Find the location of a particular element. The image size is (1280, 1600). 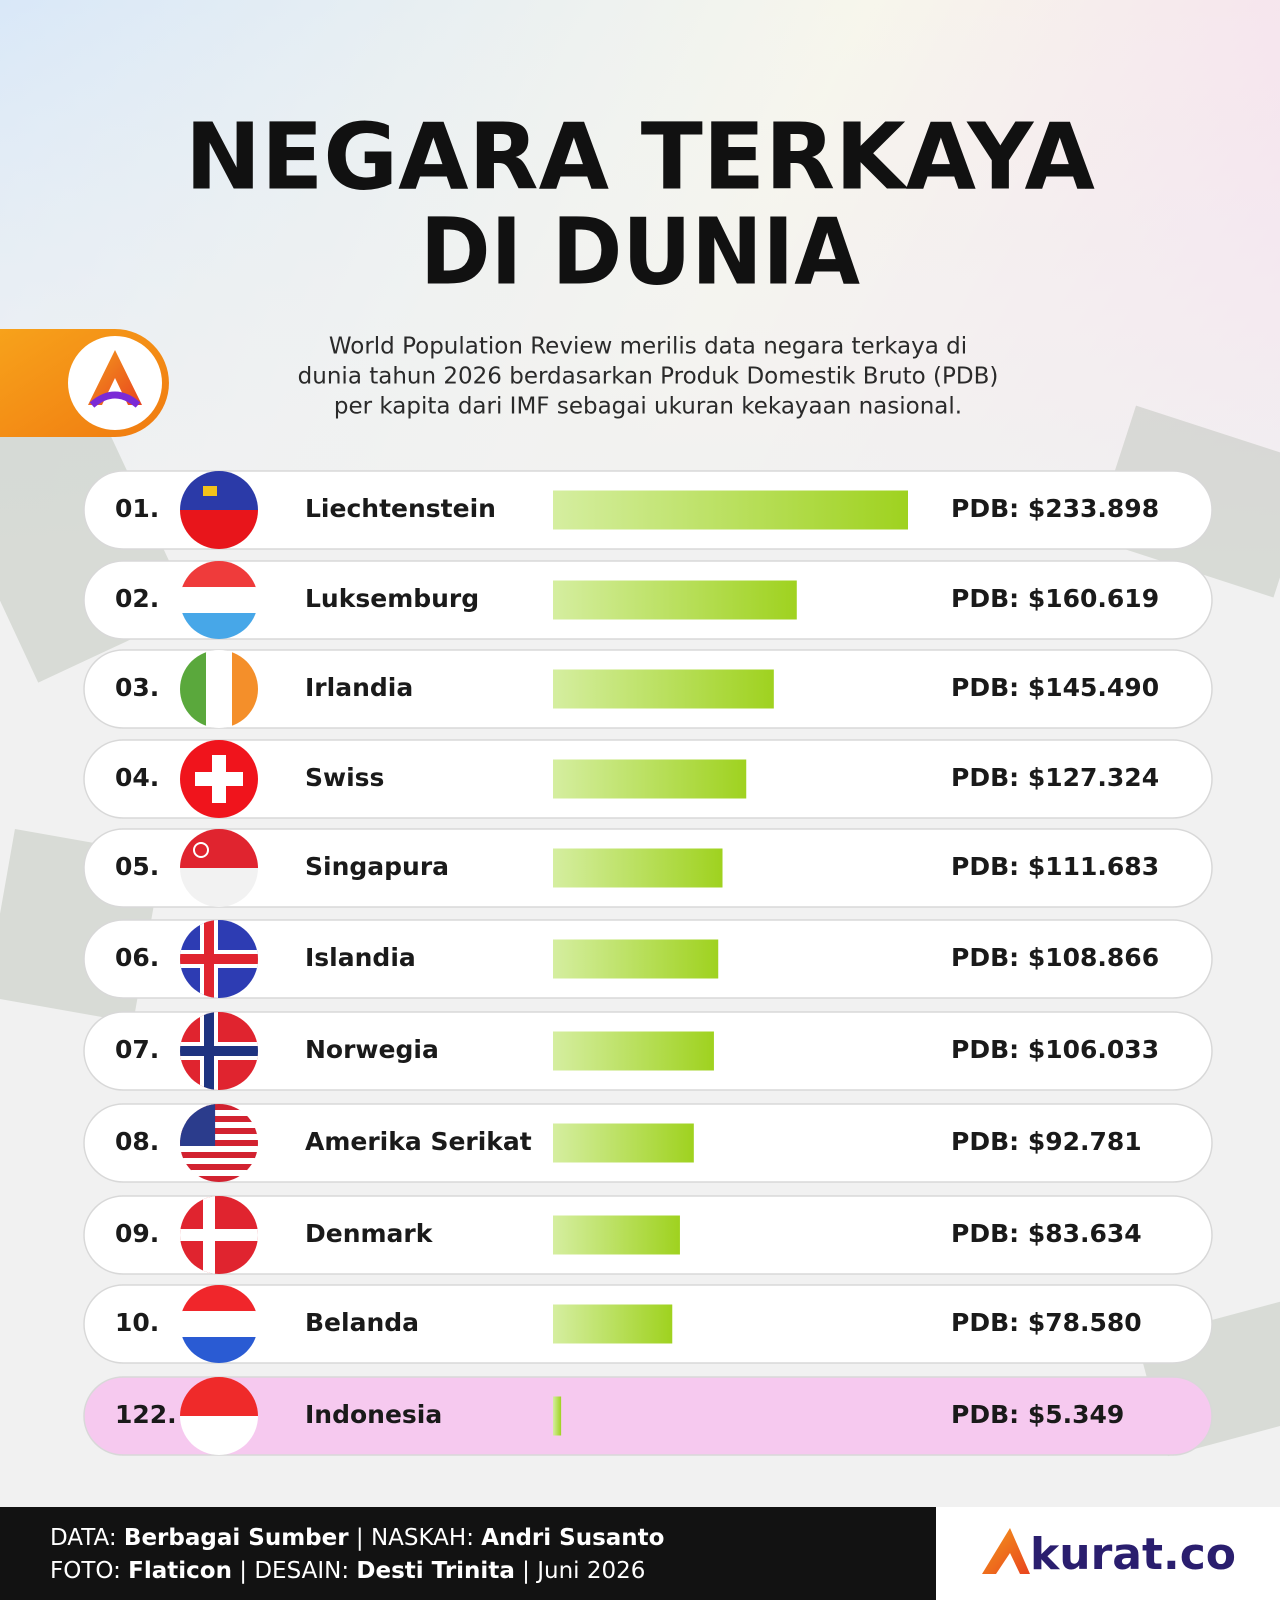

brand-tab is located at coordinates (84, 383).